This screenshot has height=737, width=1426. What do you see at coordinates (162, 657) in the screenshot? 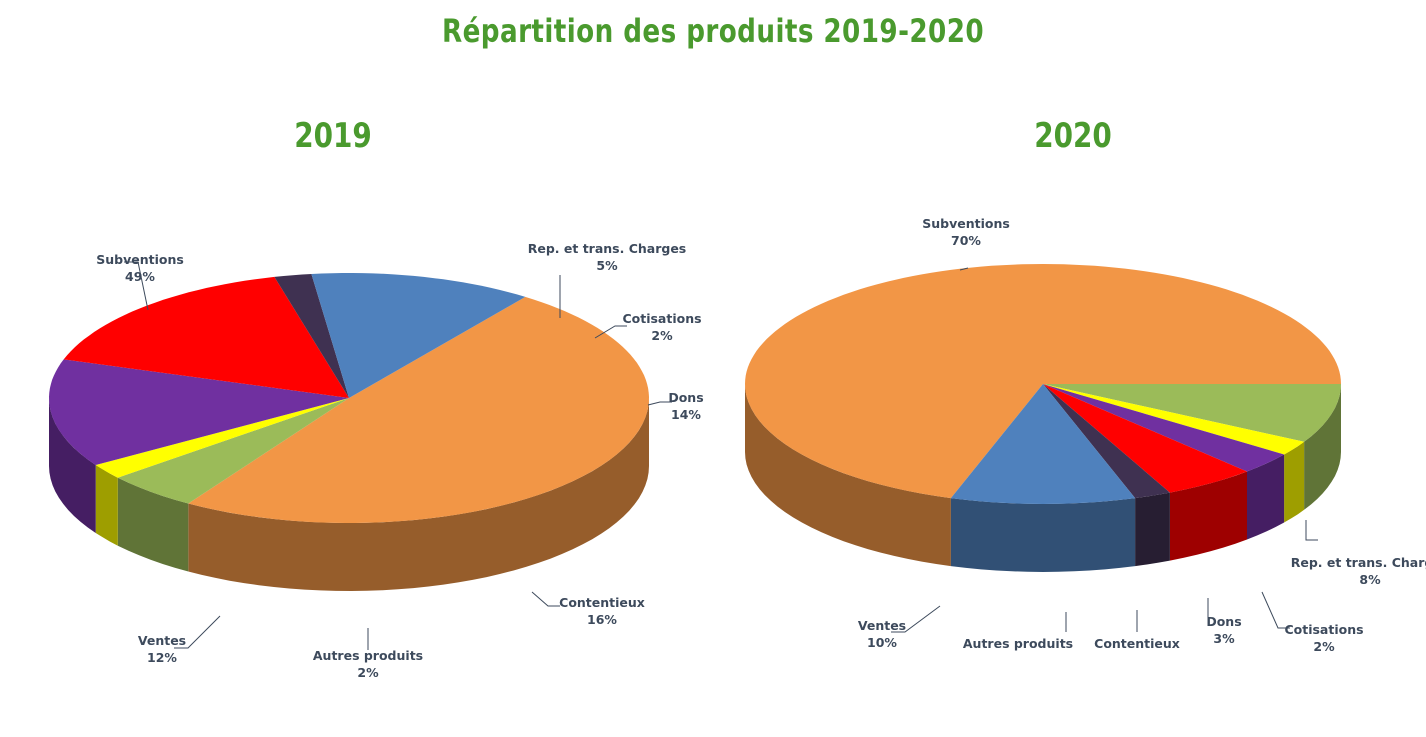
I see `slice-value-2019-ventes: 12%` at bounding box center [162, 657].